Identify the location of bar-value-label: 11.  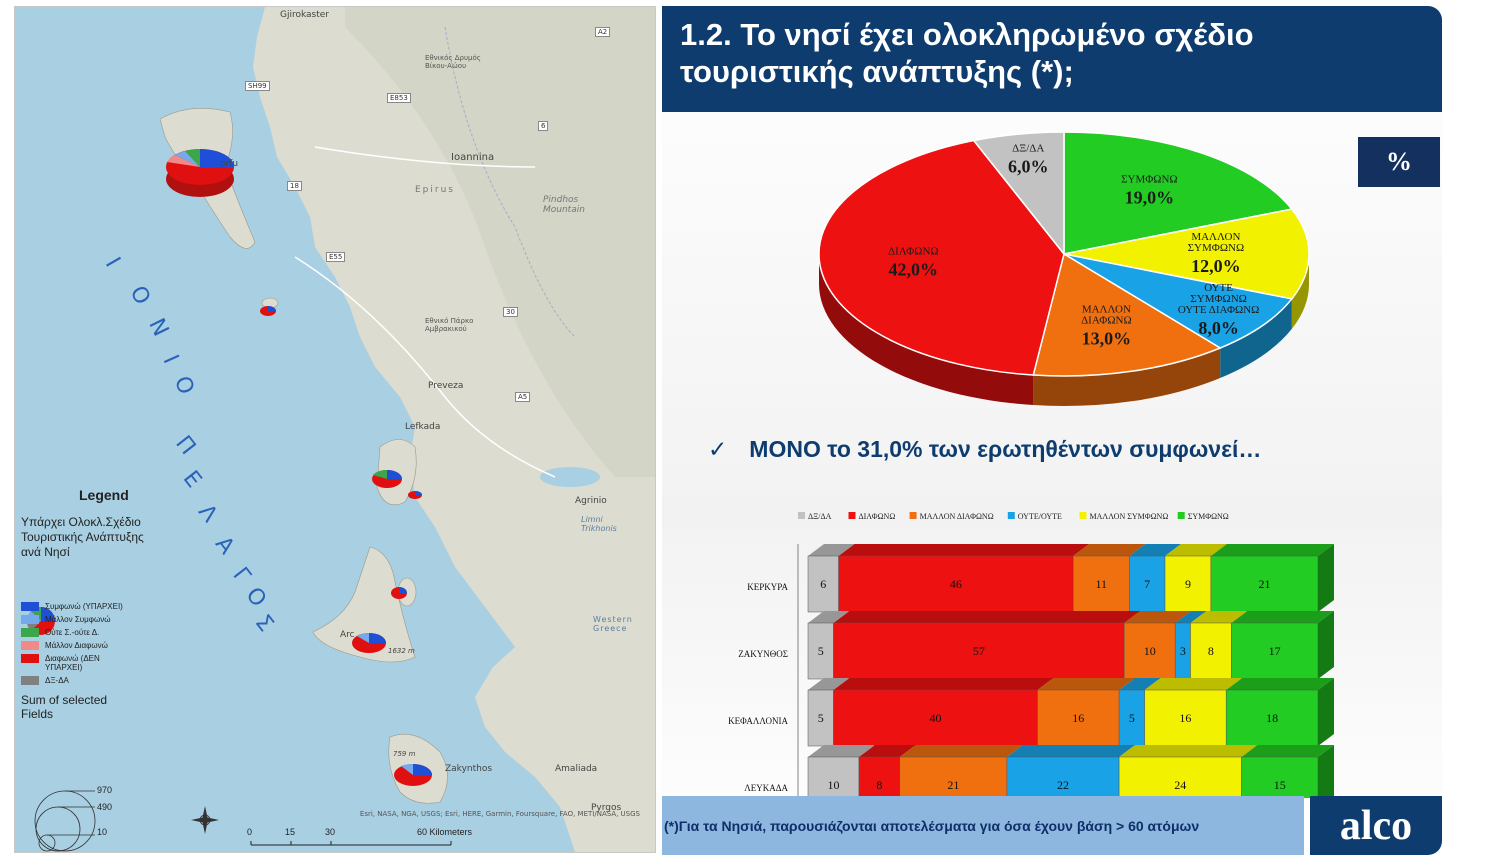
(1101, 584).